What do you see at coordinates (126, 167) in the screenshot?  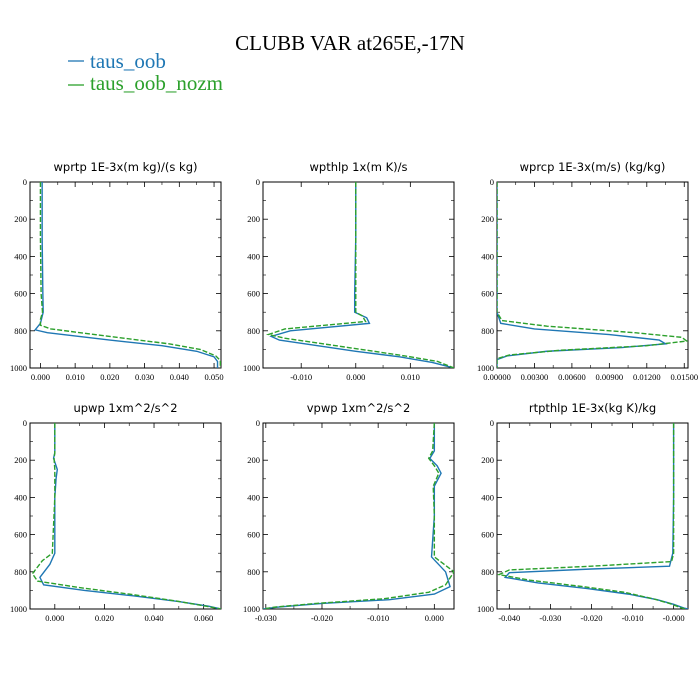 I see `panel-title: wprtp 1E-3x(m kg)/(s kg)` at bounding box center [126, 167].